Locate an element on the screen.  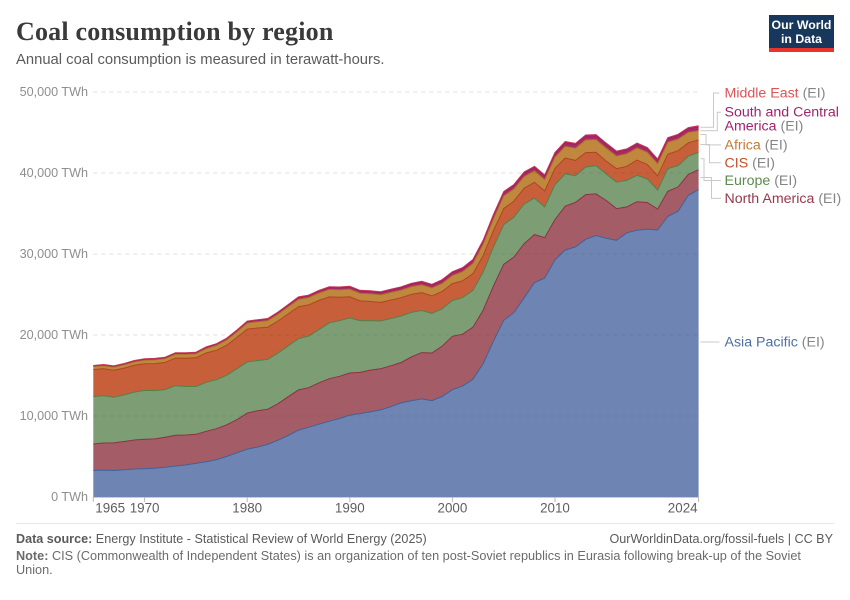
svg-text: 2000 is located at coordinates (453, 508).